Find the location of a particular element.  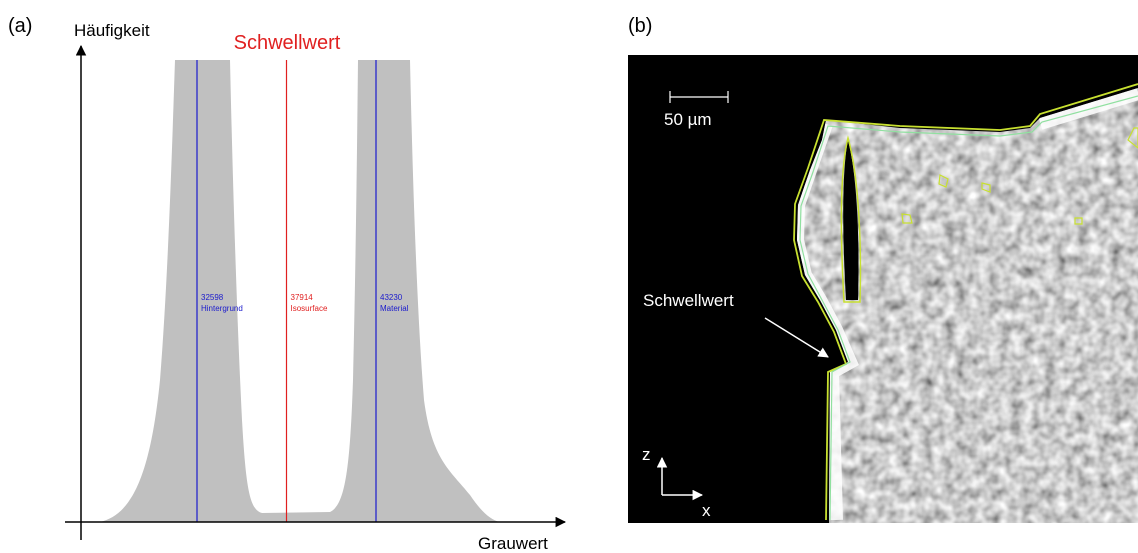

panel-label: (a) is located at coordinates (20, 26).